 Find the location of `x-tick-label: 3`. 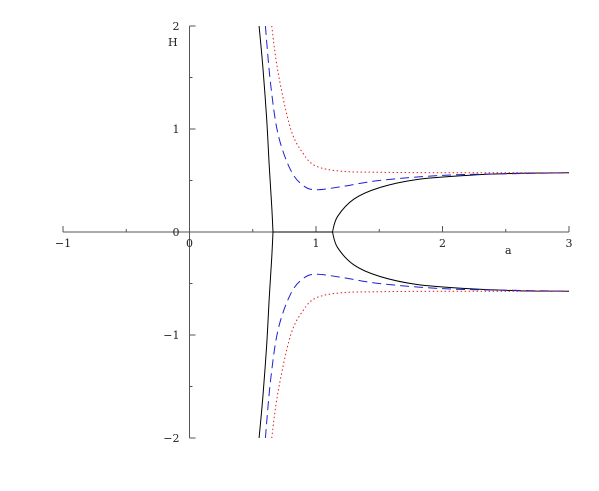

x-tick-label: 3 is located at coordinates (569, 243).